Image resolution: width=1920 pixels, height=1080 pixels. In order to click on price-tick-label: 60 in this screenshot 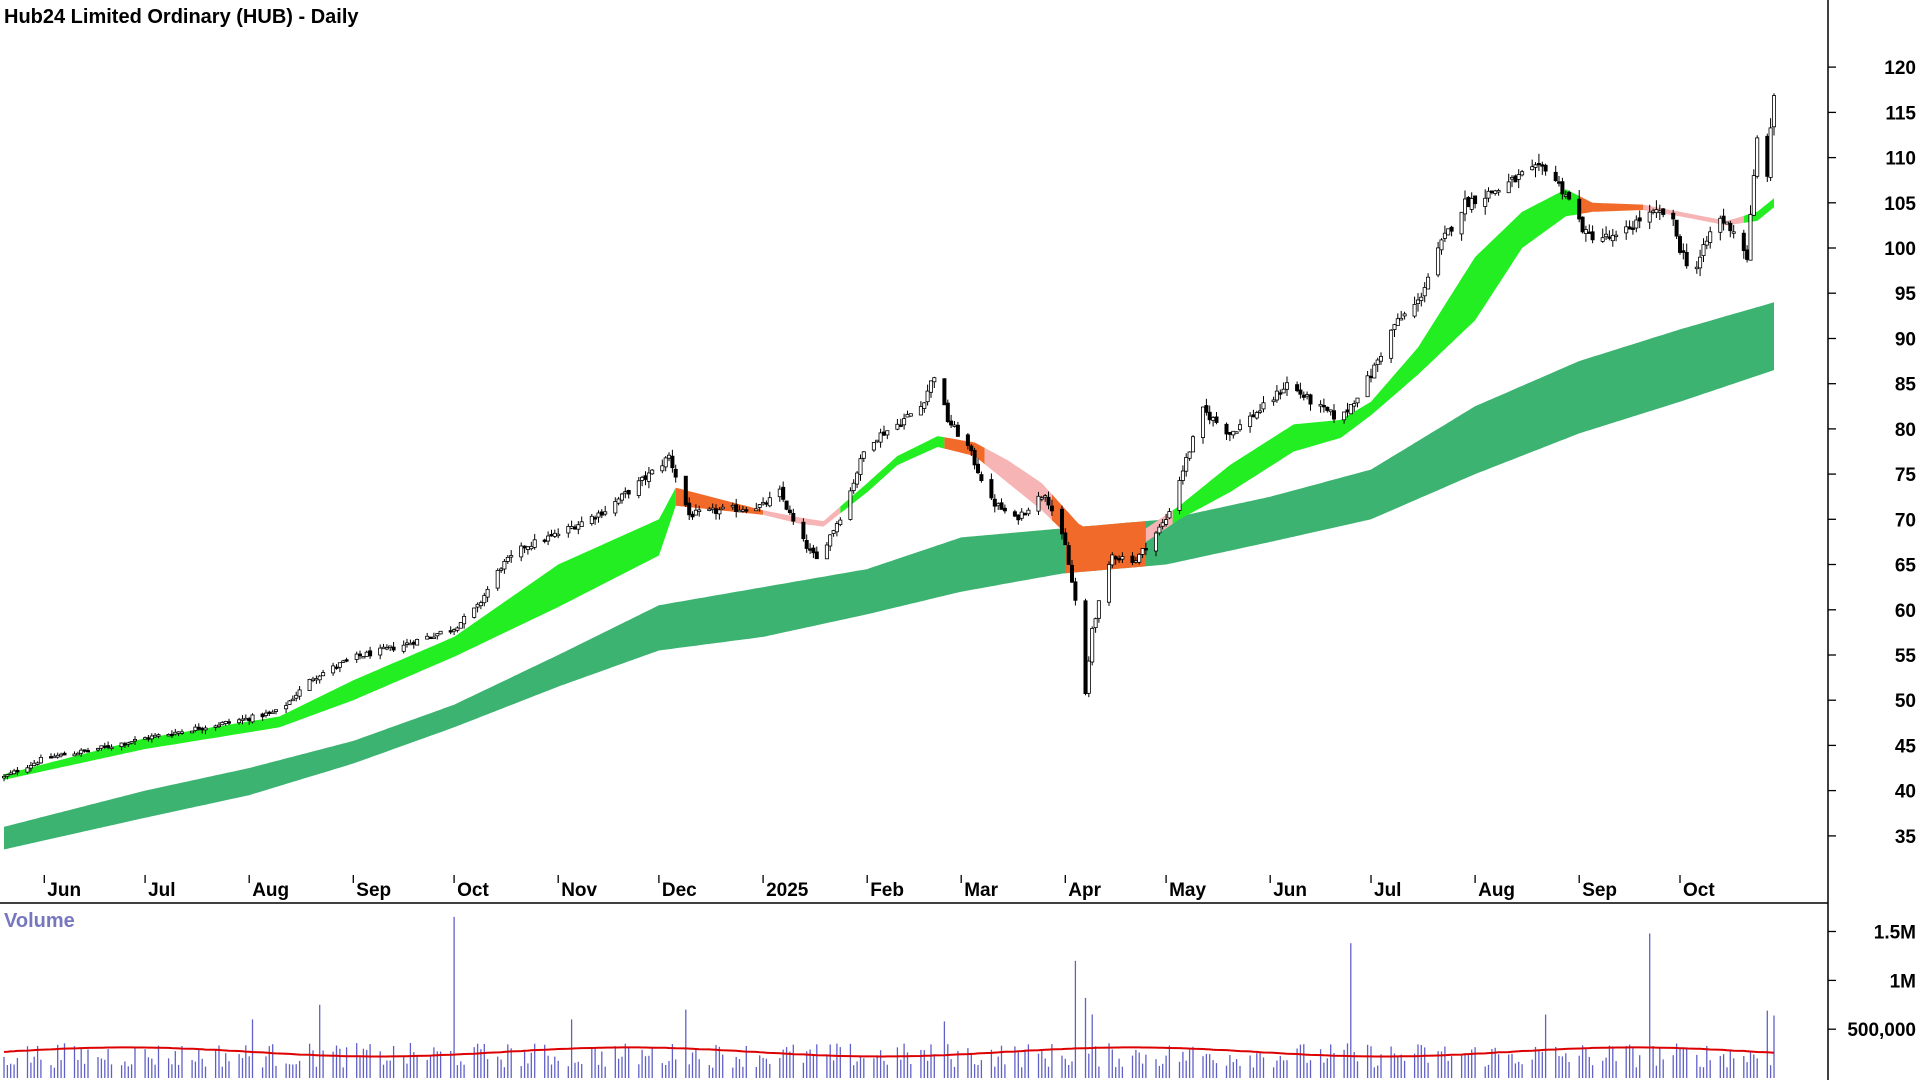, I will do `click(1905, 611)`.